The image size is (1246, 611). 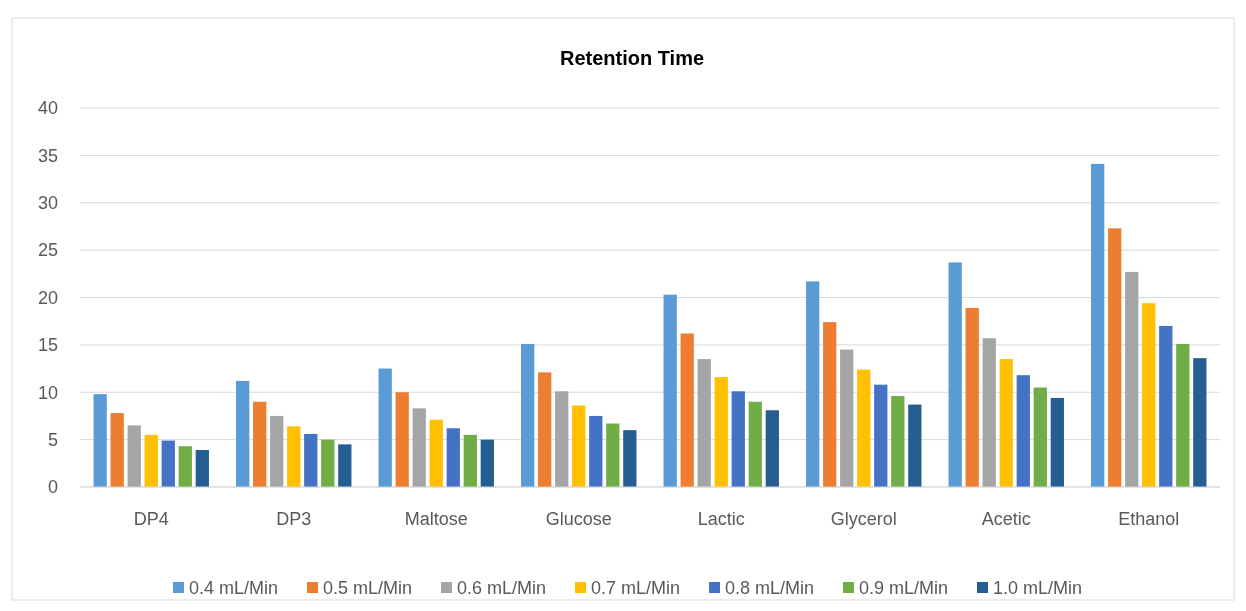 What do you see at coordinates (47, 155) in the screenshot?
I see `y-tick-label: 35` at bounding box center [47, 155].